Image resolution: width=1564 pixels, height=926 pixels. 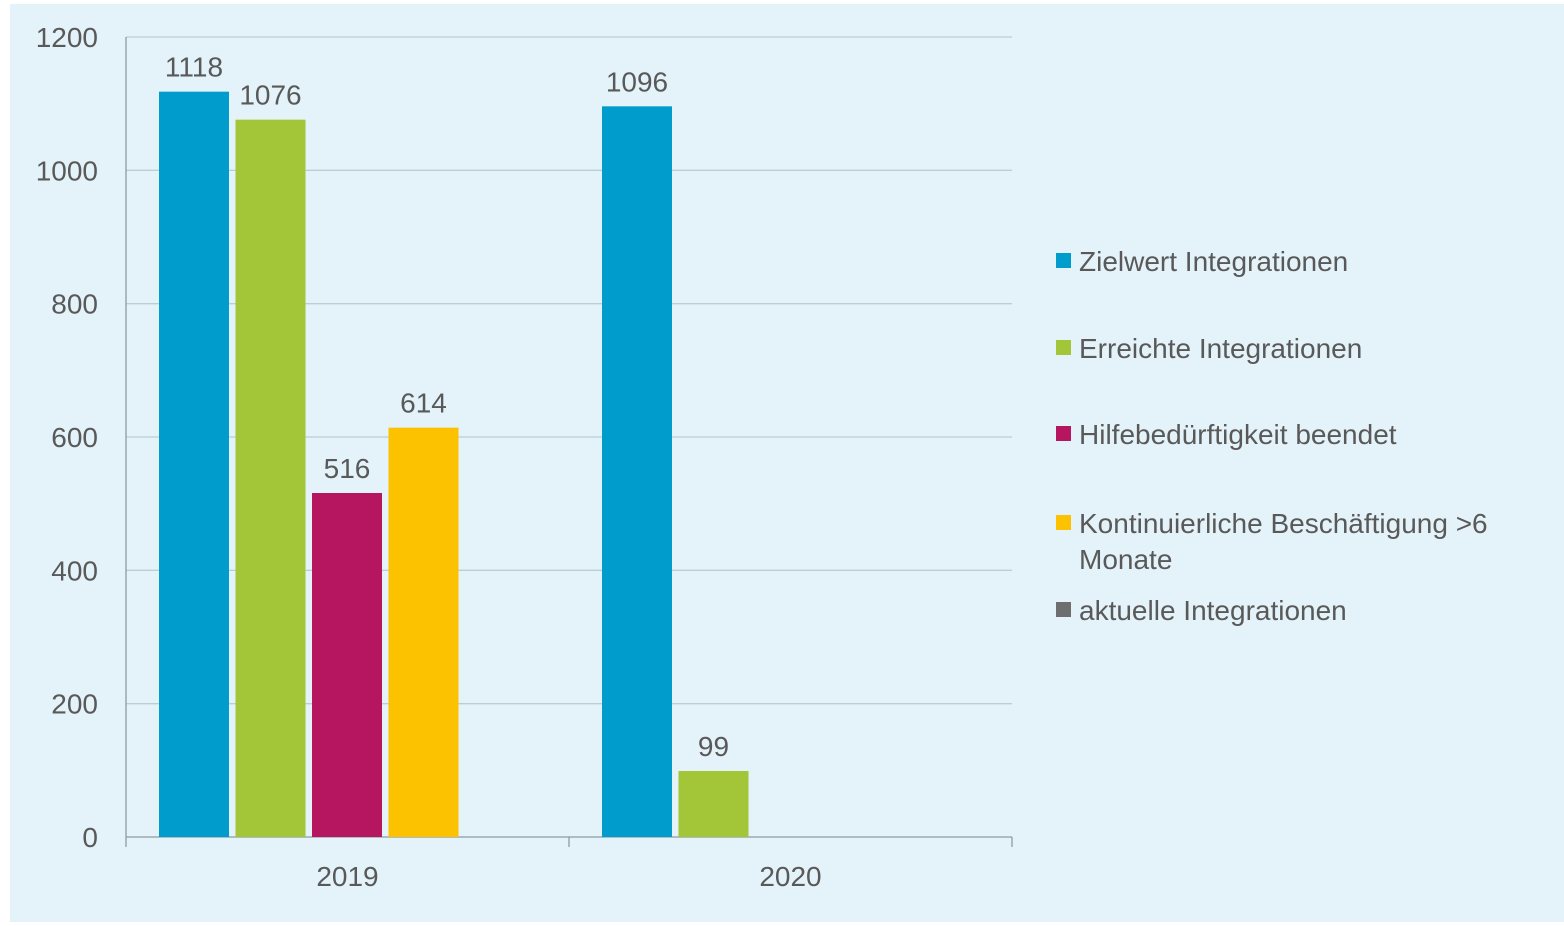 What do you see at coordinates (74, 304) in the screenshot?
I see `y-tick-label: 800` at bounding box center [74, 304].